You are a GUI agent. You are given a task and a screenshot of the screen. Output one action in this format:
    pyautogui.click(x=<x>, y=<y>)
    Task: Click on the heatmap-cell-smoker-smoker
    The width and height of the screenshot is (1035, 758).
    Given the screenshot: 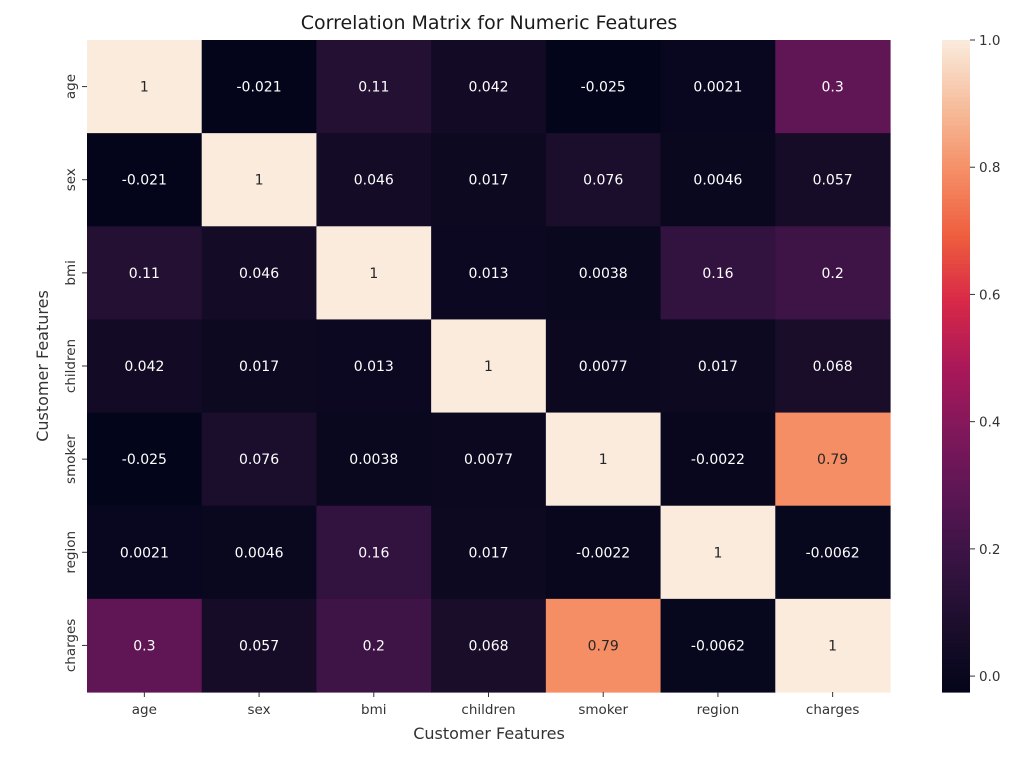 What is the action you would take?
    pyautogui.click(x=603, y=459)
    